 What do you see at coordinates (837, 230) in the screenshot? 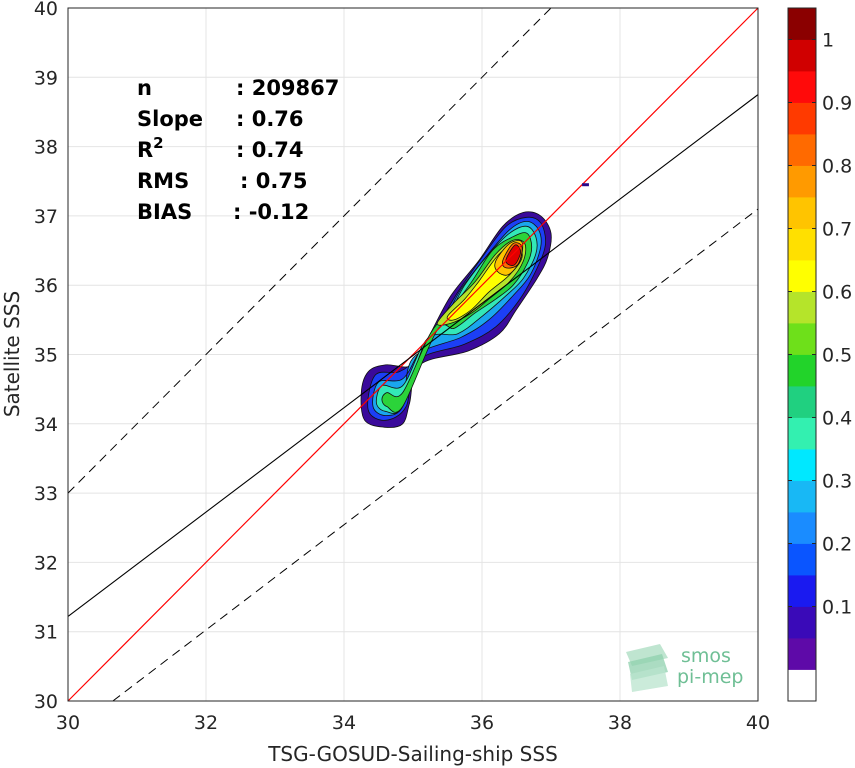
I see `colorbar-tick-label: 0.7` at bounding box center [837, 230].